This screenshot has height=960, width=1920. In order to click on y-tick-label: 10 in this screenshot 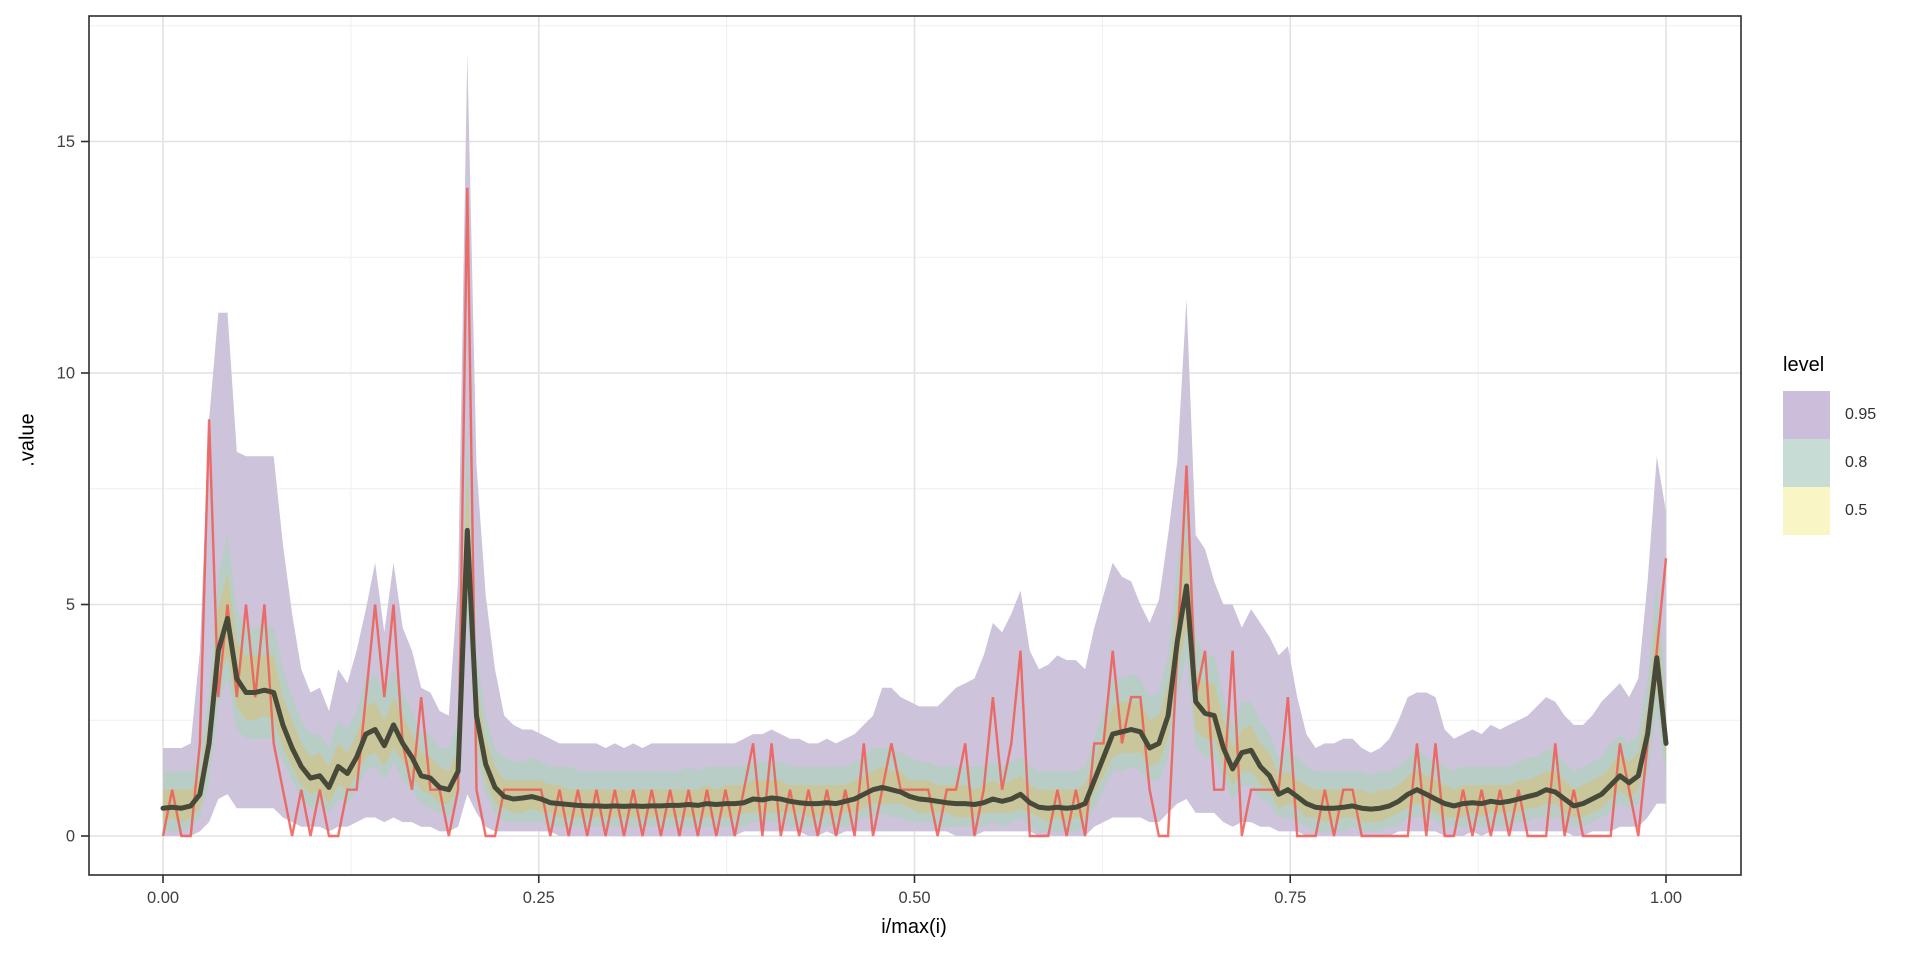, I will do `click(66, 374)`.